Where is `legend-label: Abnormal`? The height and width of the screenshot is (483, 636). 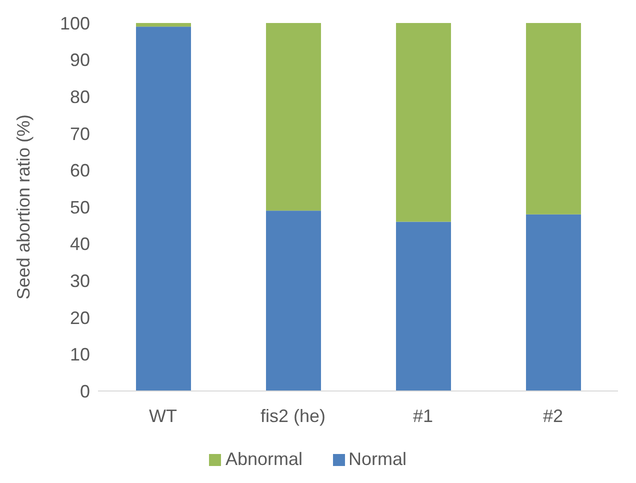 legend-label: Abnormal is located at coordinates (264, 459).